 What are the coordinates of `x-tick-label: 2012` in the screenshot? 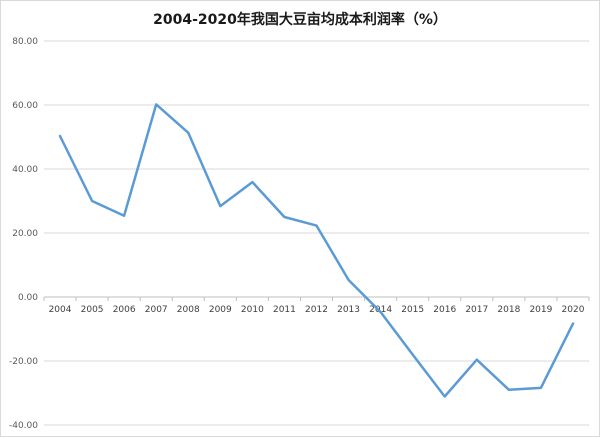 It's located at (316, 310).